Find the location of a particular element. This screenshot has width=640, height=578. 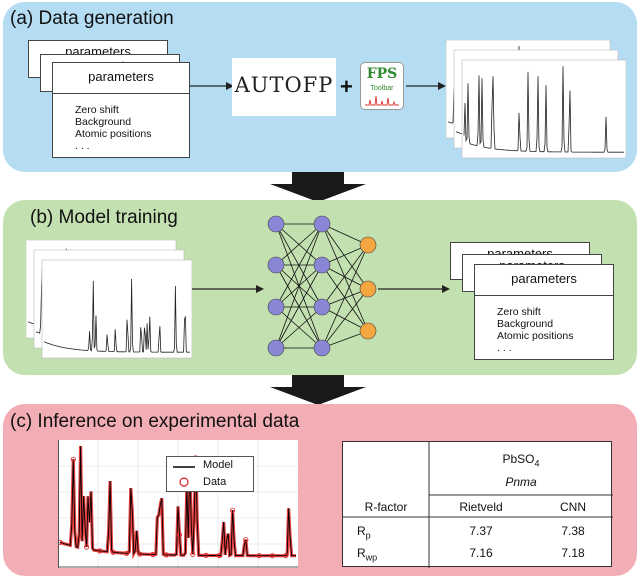

down-arrow-b-c is located at coordinates (318, 390).